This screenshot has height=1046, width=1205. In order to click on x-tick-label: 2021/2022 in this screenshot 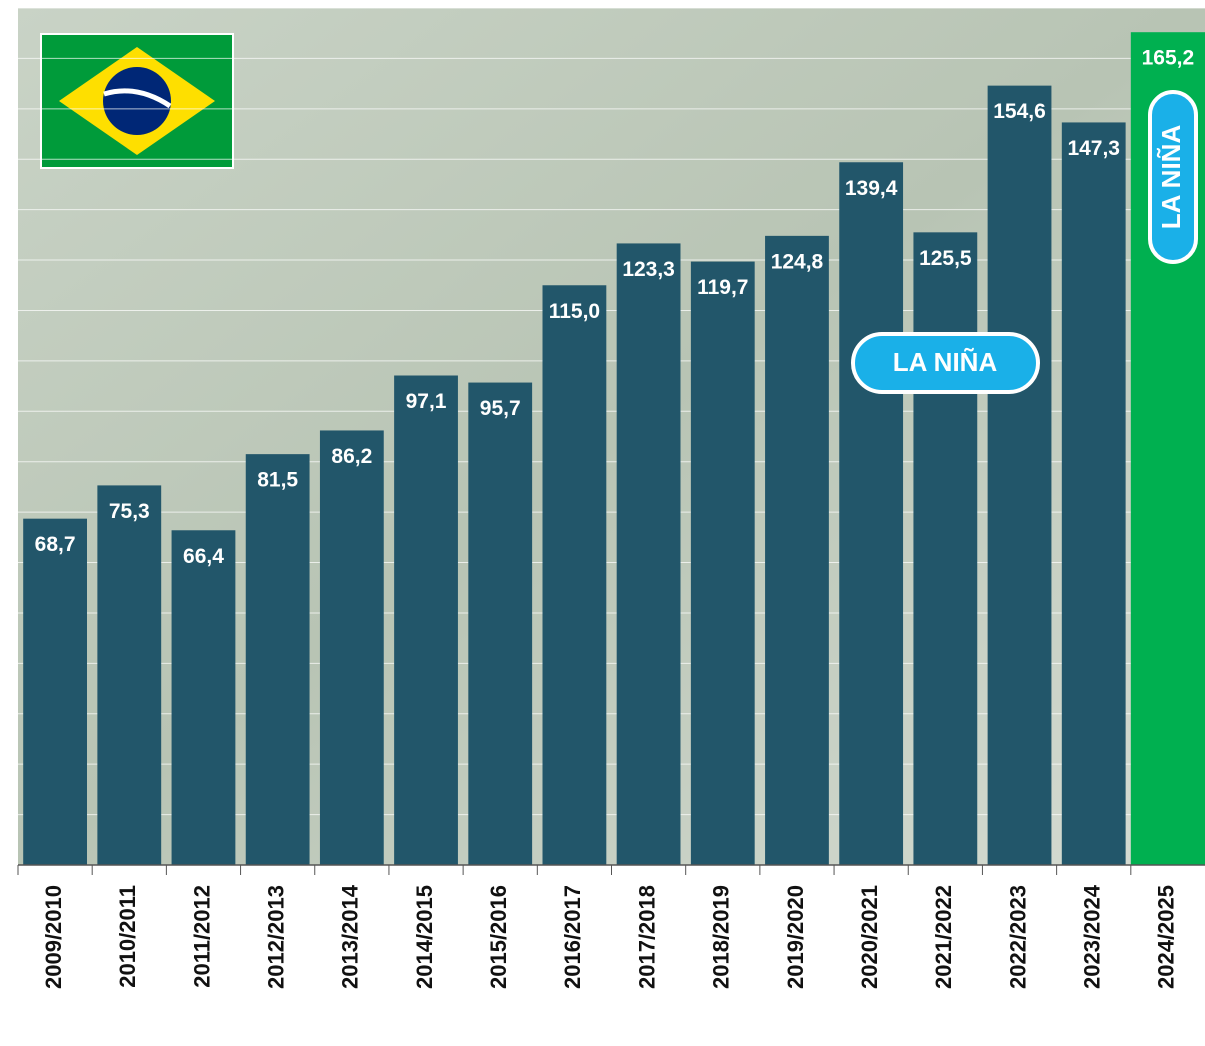, I will do `click(943, 937)`.